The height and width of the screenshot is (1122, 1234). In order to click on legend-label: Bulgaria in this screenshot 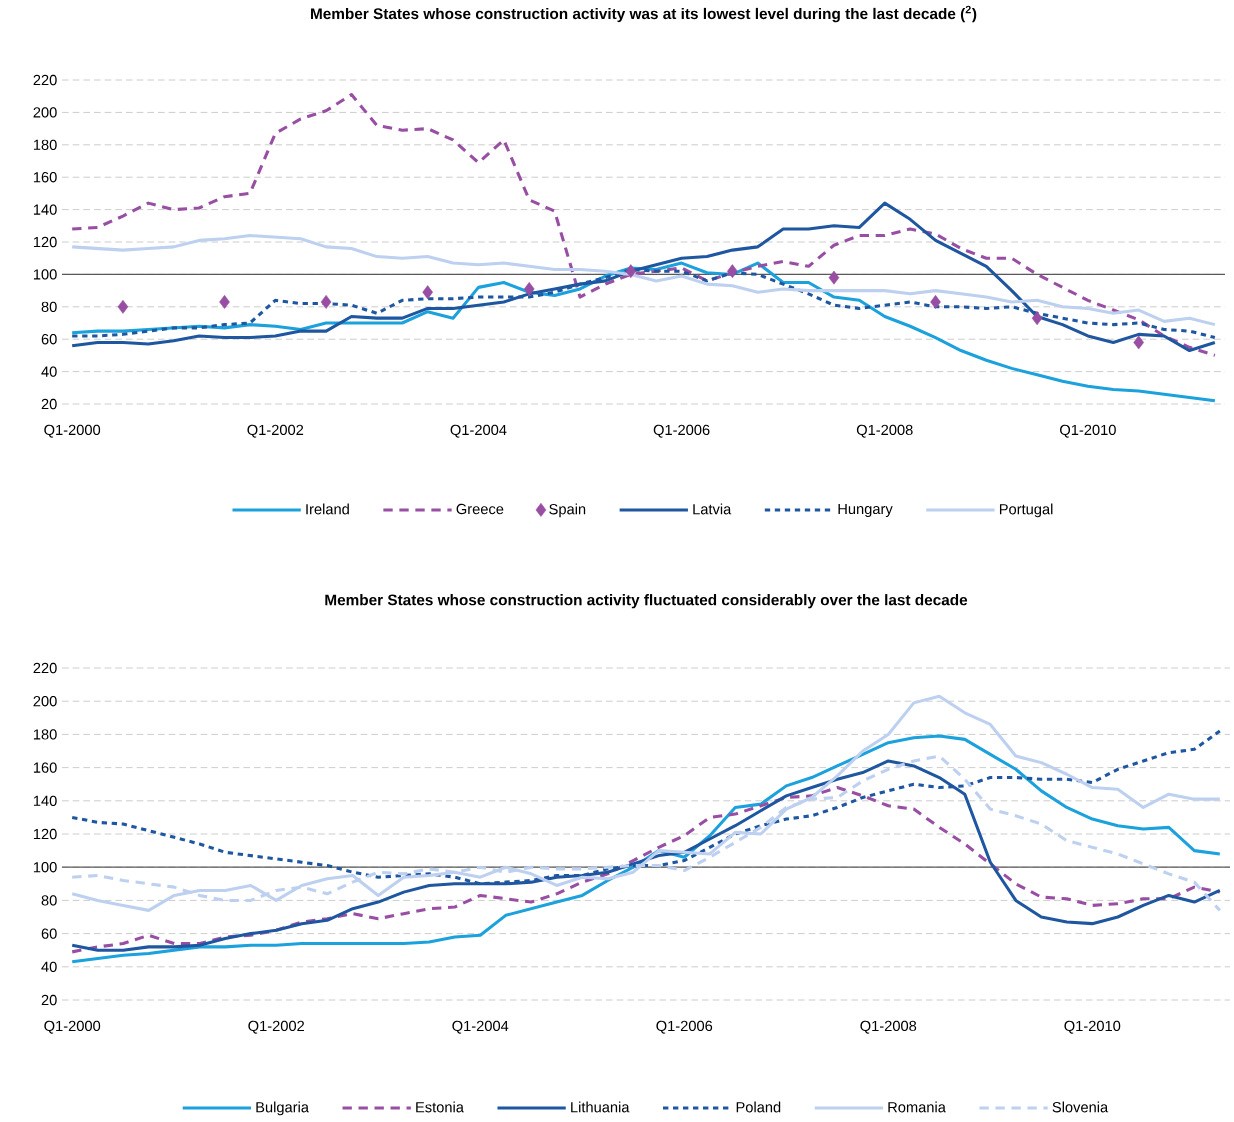, I will do `click(282, 1108)`.